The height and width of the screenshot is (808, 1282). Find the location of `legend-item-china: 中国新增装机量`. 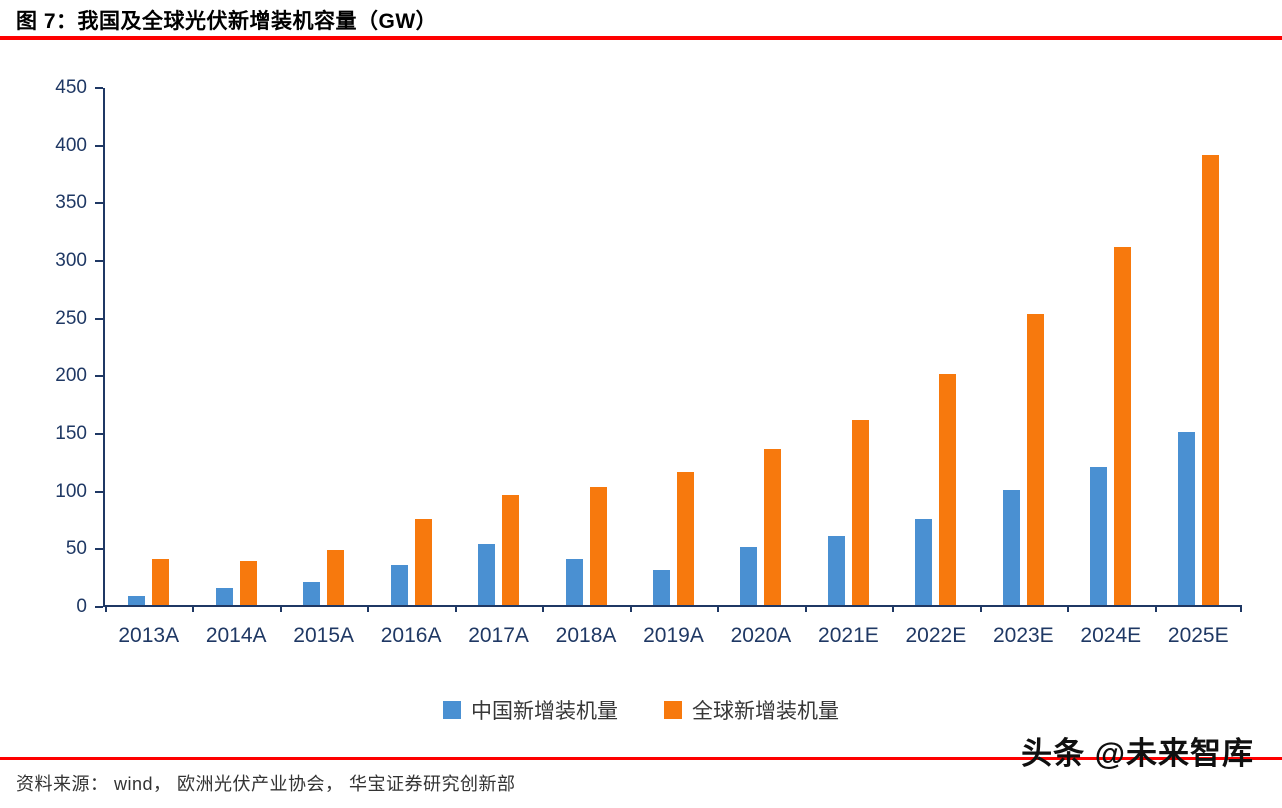

legend-item-china: 中国新增装机量 is located at coordinates (530, 710).